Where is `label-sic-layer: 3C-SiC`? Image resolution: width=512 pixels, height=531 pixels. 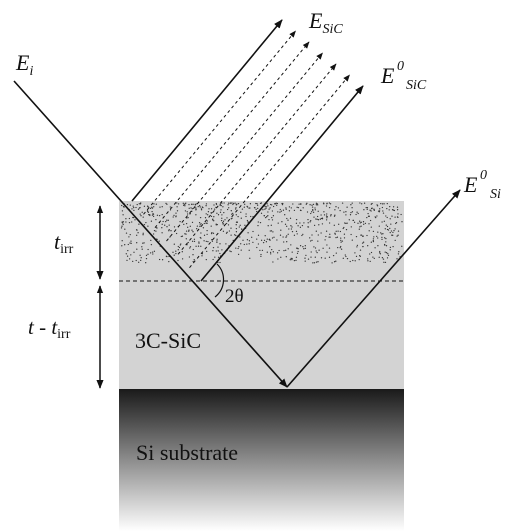 label-sic-layer: 3C-SiC is located at coordinates (168, 340).